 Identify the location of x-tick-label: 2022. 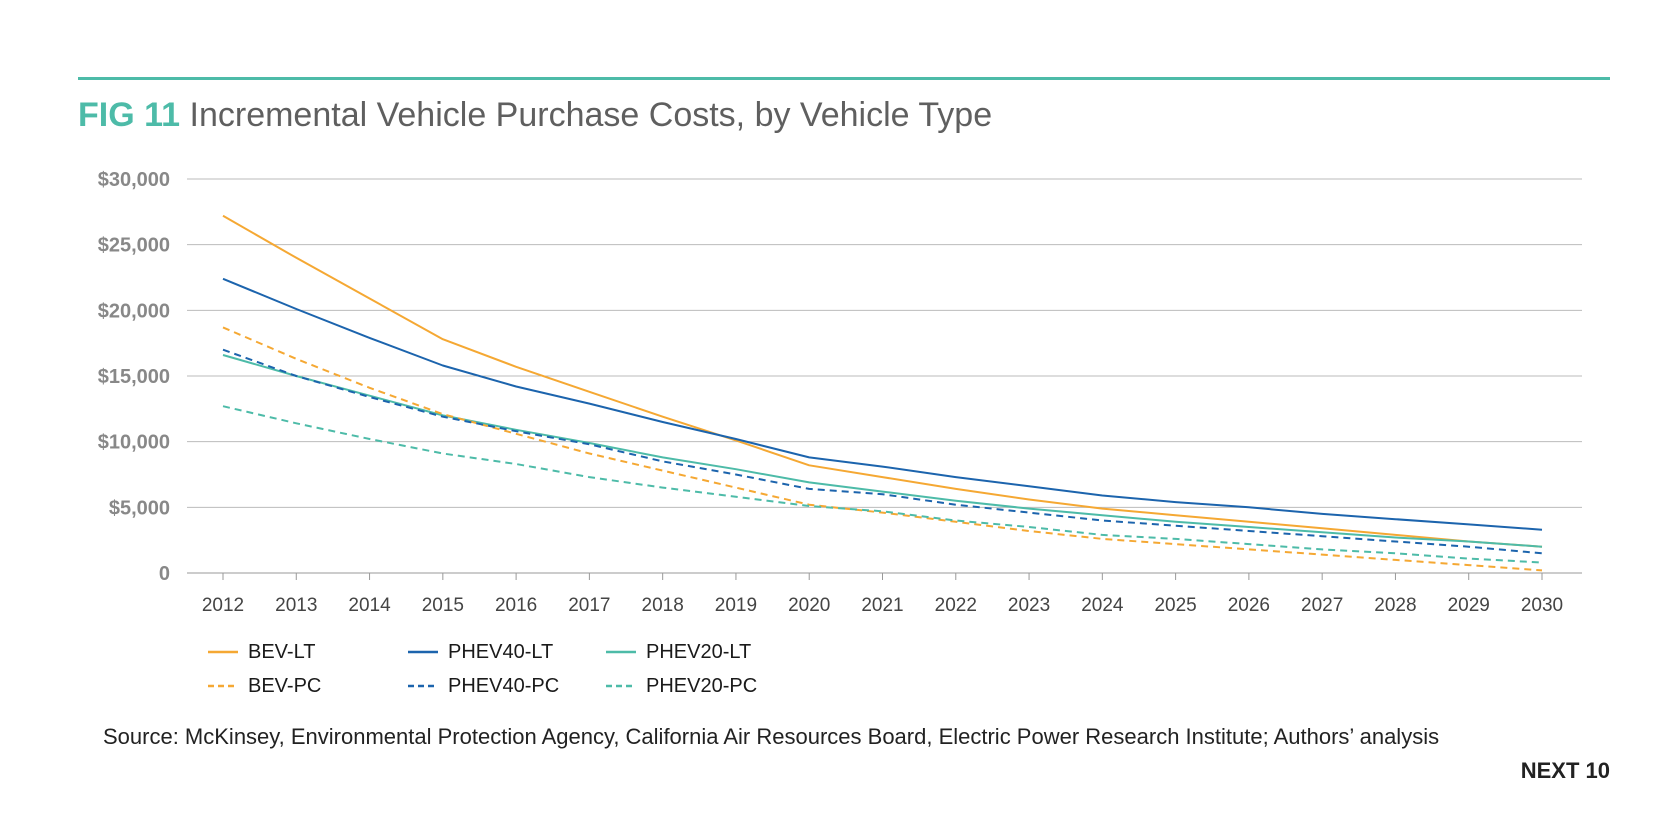
(956, 605).